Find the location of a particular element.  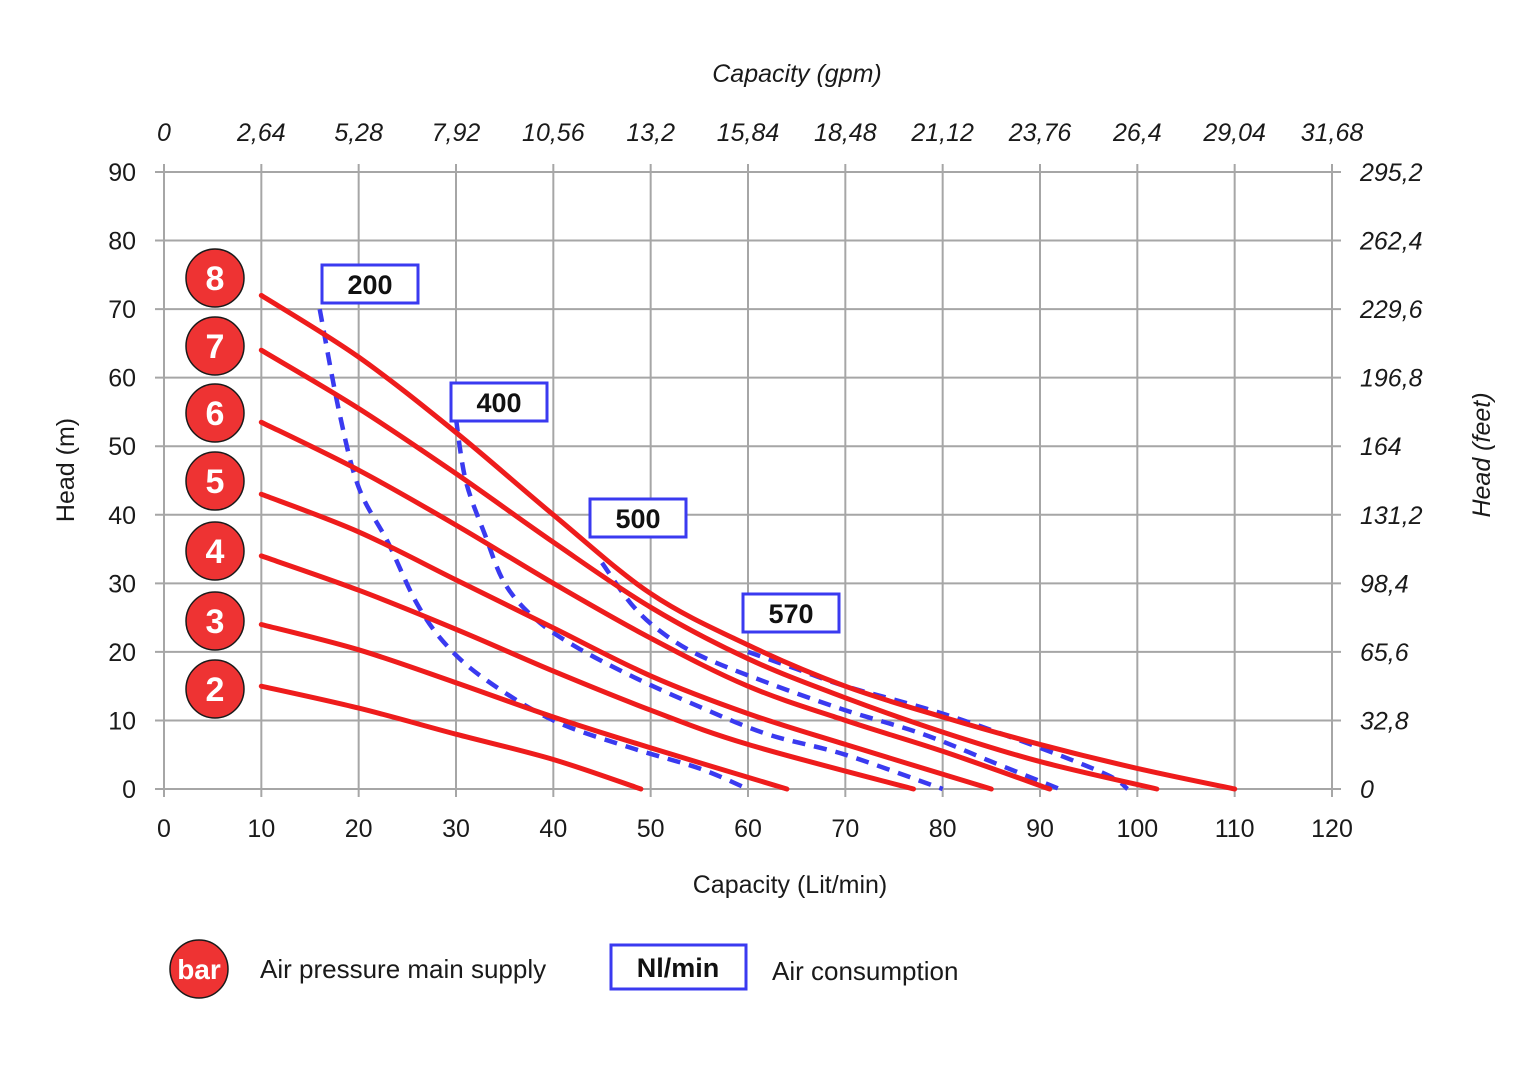

pressure-badges: 2 3 4 5 6 7 8 is located at coordinates (215, 483).